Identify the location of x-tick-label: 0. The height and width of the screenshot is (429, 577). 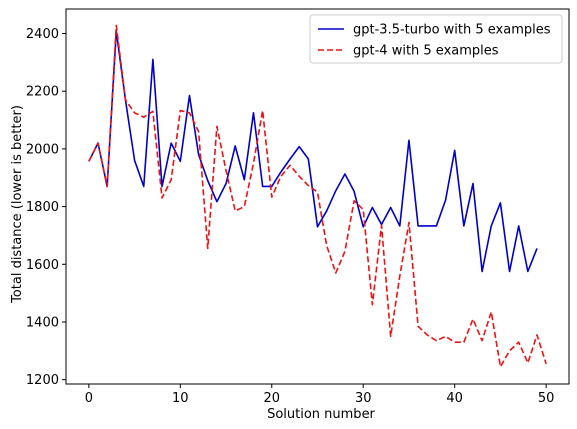
(89, 398).